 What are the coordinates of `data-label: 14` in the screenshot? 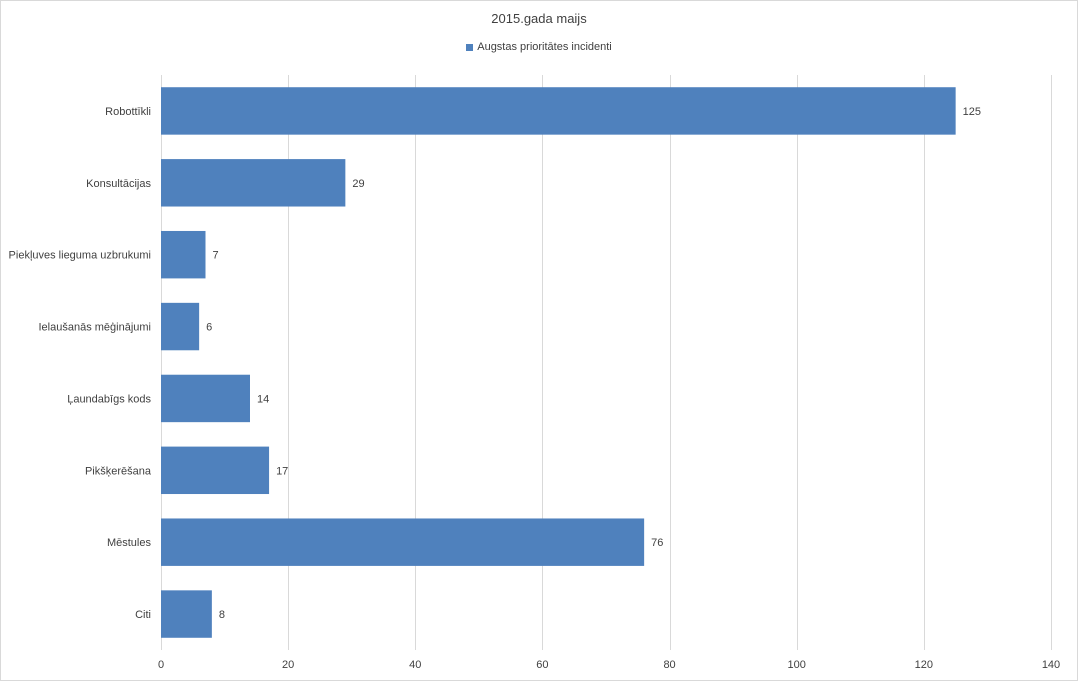 It's located at (263, 399).